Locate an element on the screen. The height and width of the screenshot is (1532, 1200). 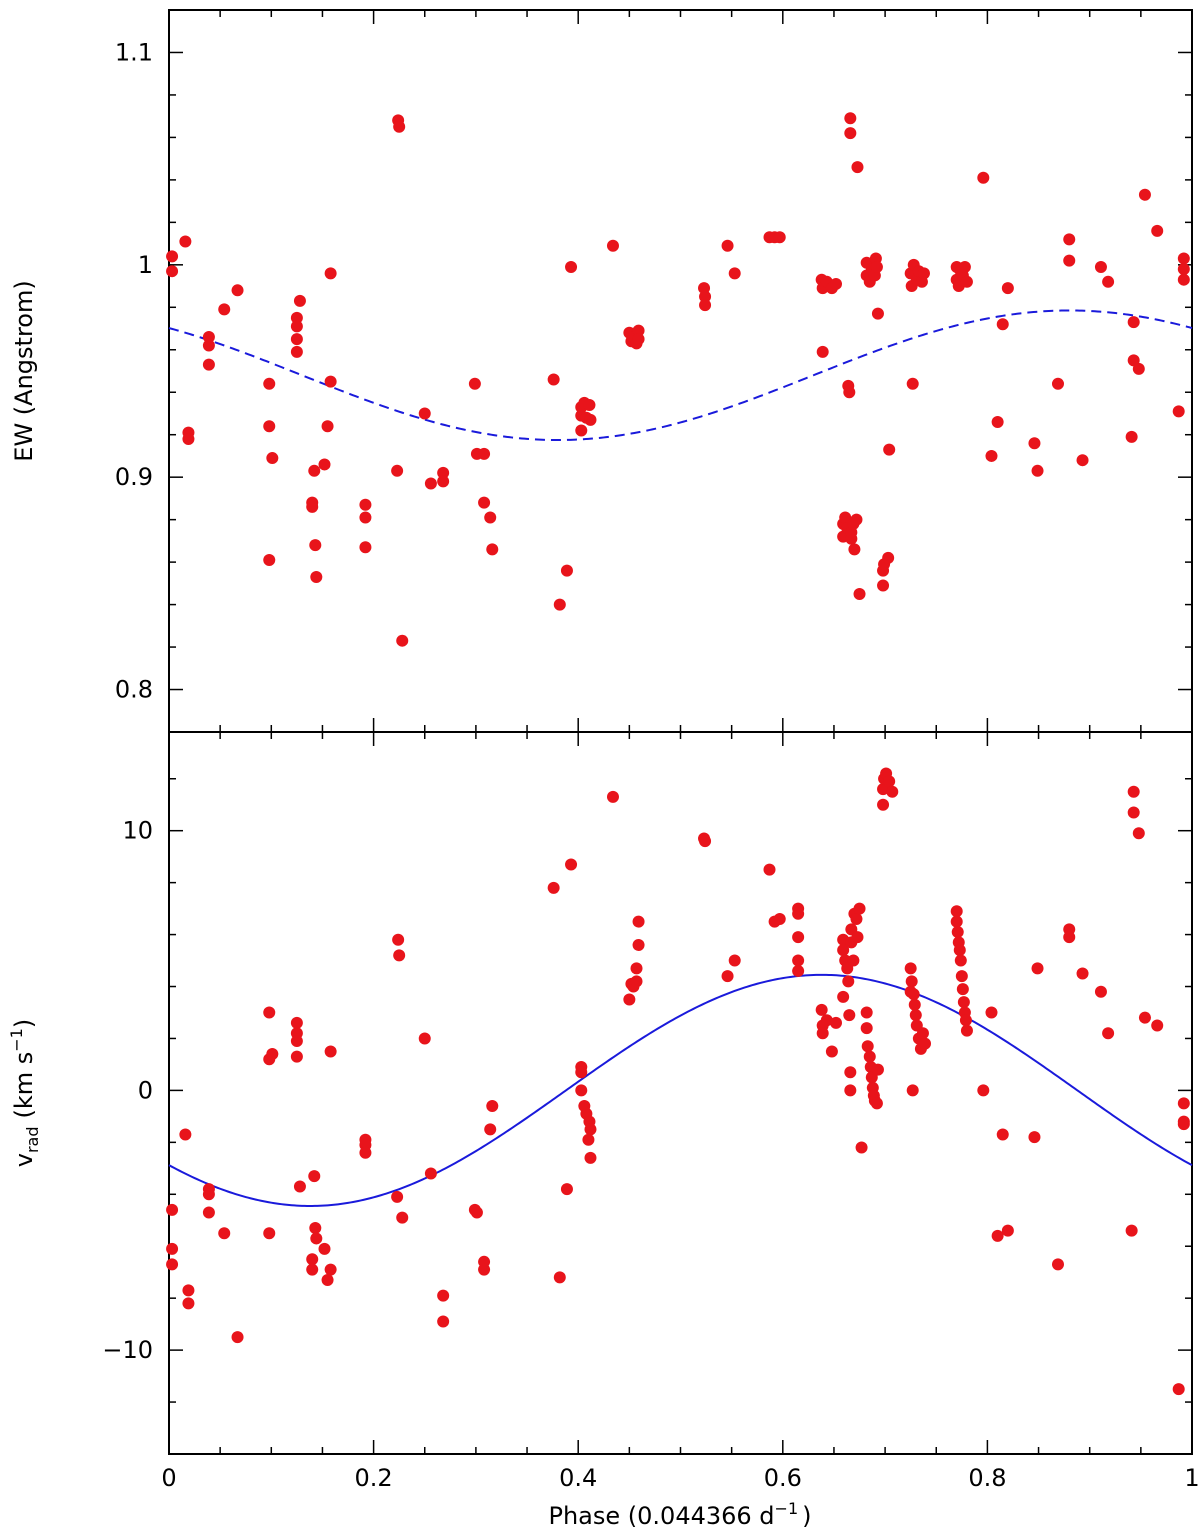
phase-axis-label-main: Phase (0.044366 d is located at coordinates (662, 1516).